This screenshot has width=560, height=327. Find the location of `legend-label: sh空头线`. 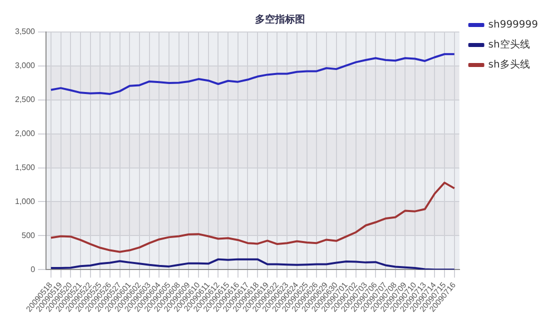

legend-label: sh空头线 is located at coordinates (509, 44).